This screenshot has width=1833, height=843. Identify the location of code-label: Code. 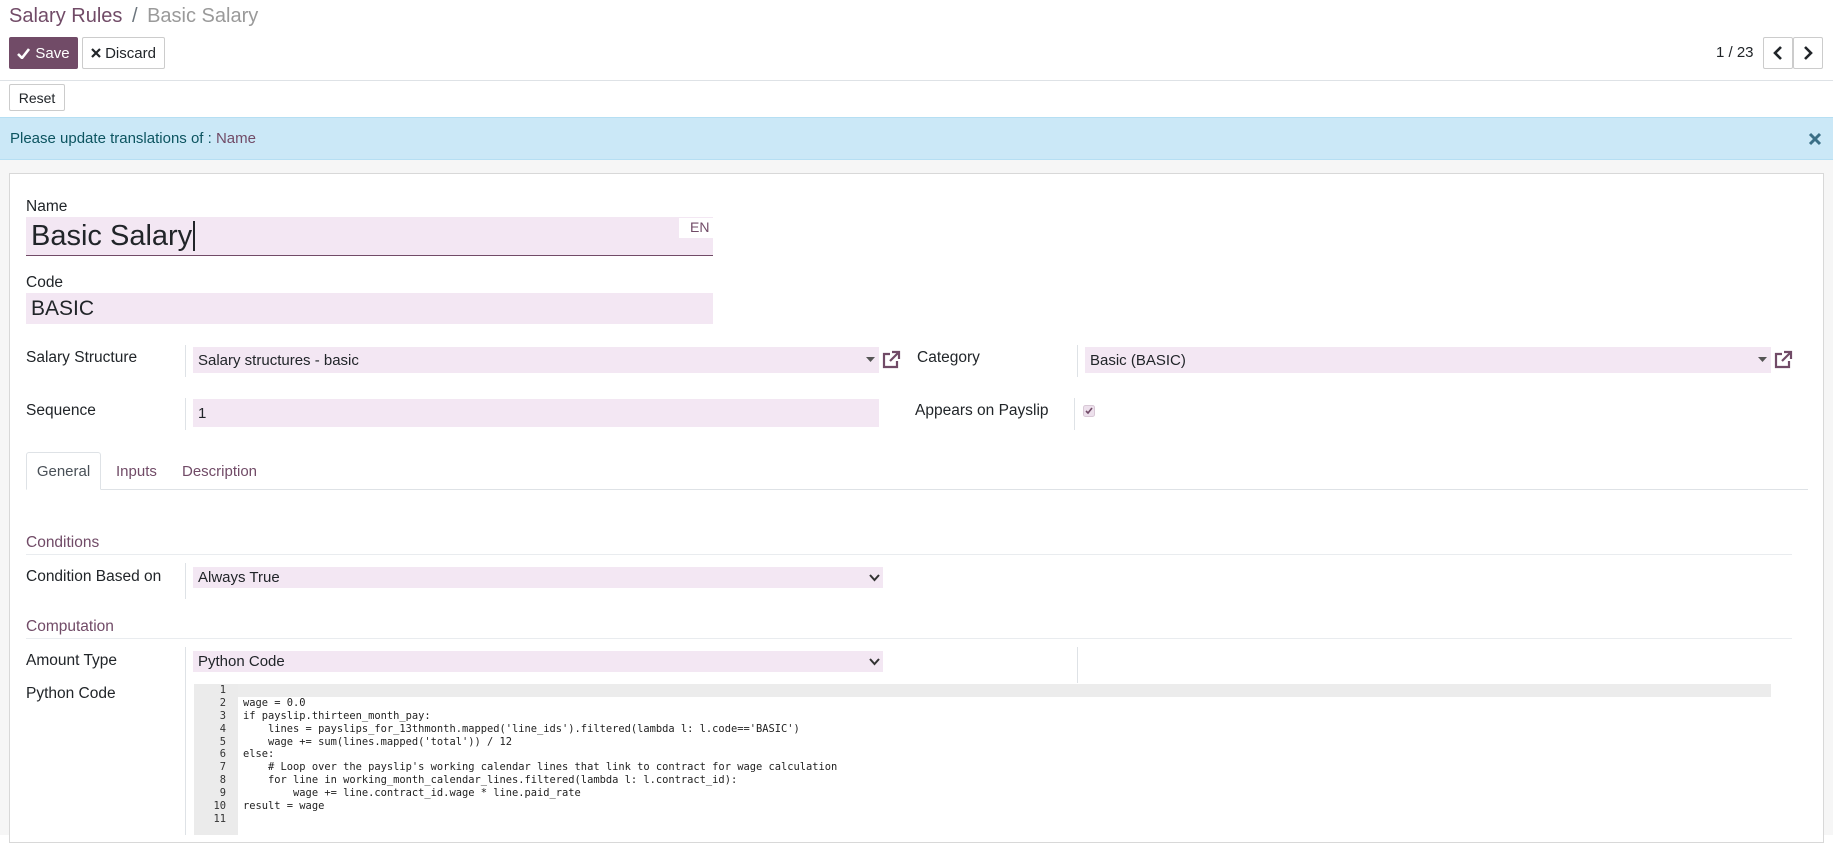
(45, 282).